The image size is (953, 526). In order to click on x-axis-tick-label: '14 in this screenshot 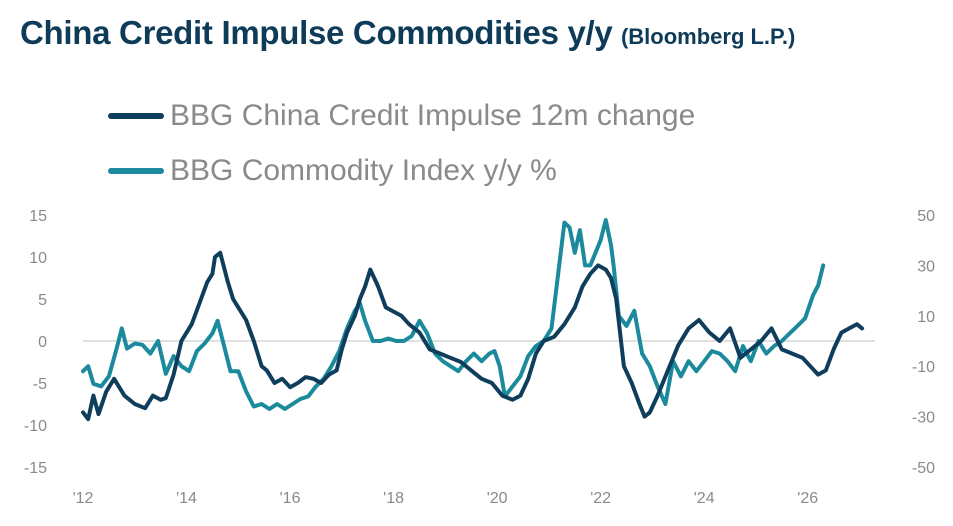, I will do `click(186, 498)`.